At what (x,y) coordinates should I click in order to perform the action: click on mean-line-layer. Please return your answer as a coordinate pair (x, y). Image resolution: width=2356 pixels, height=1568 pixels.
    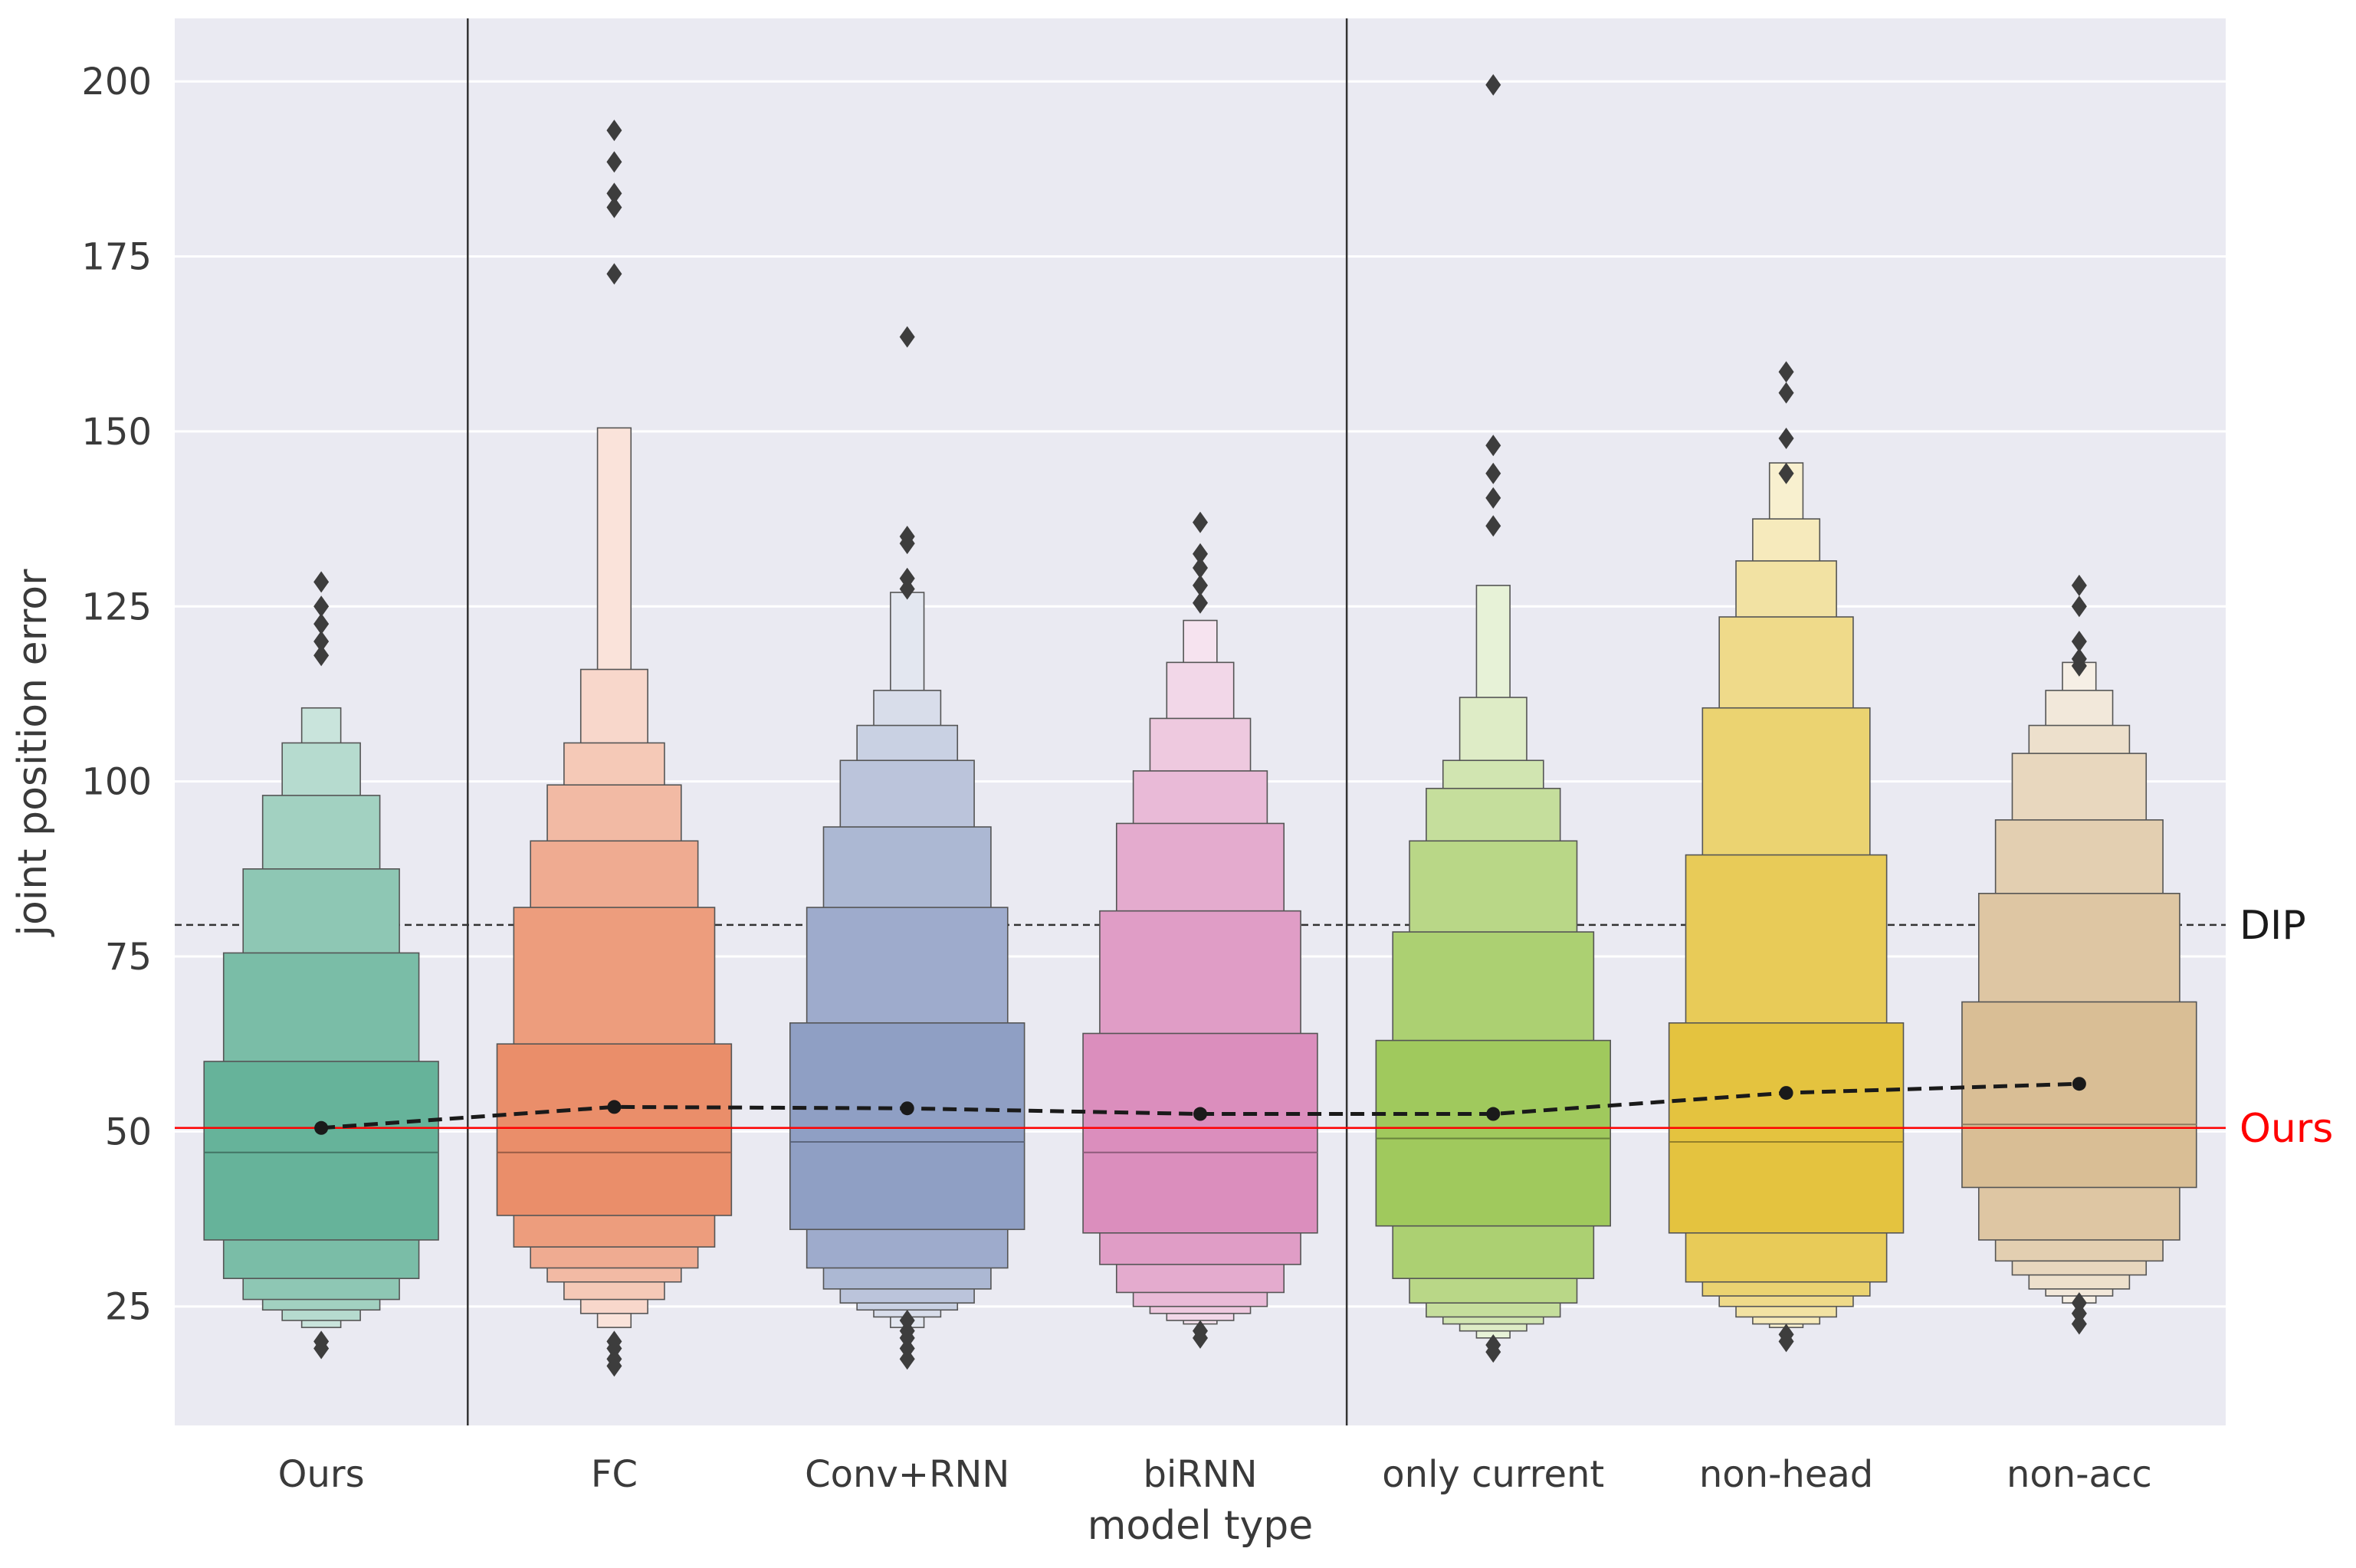
    Looking at the image, I should click on (1200, 1106).